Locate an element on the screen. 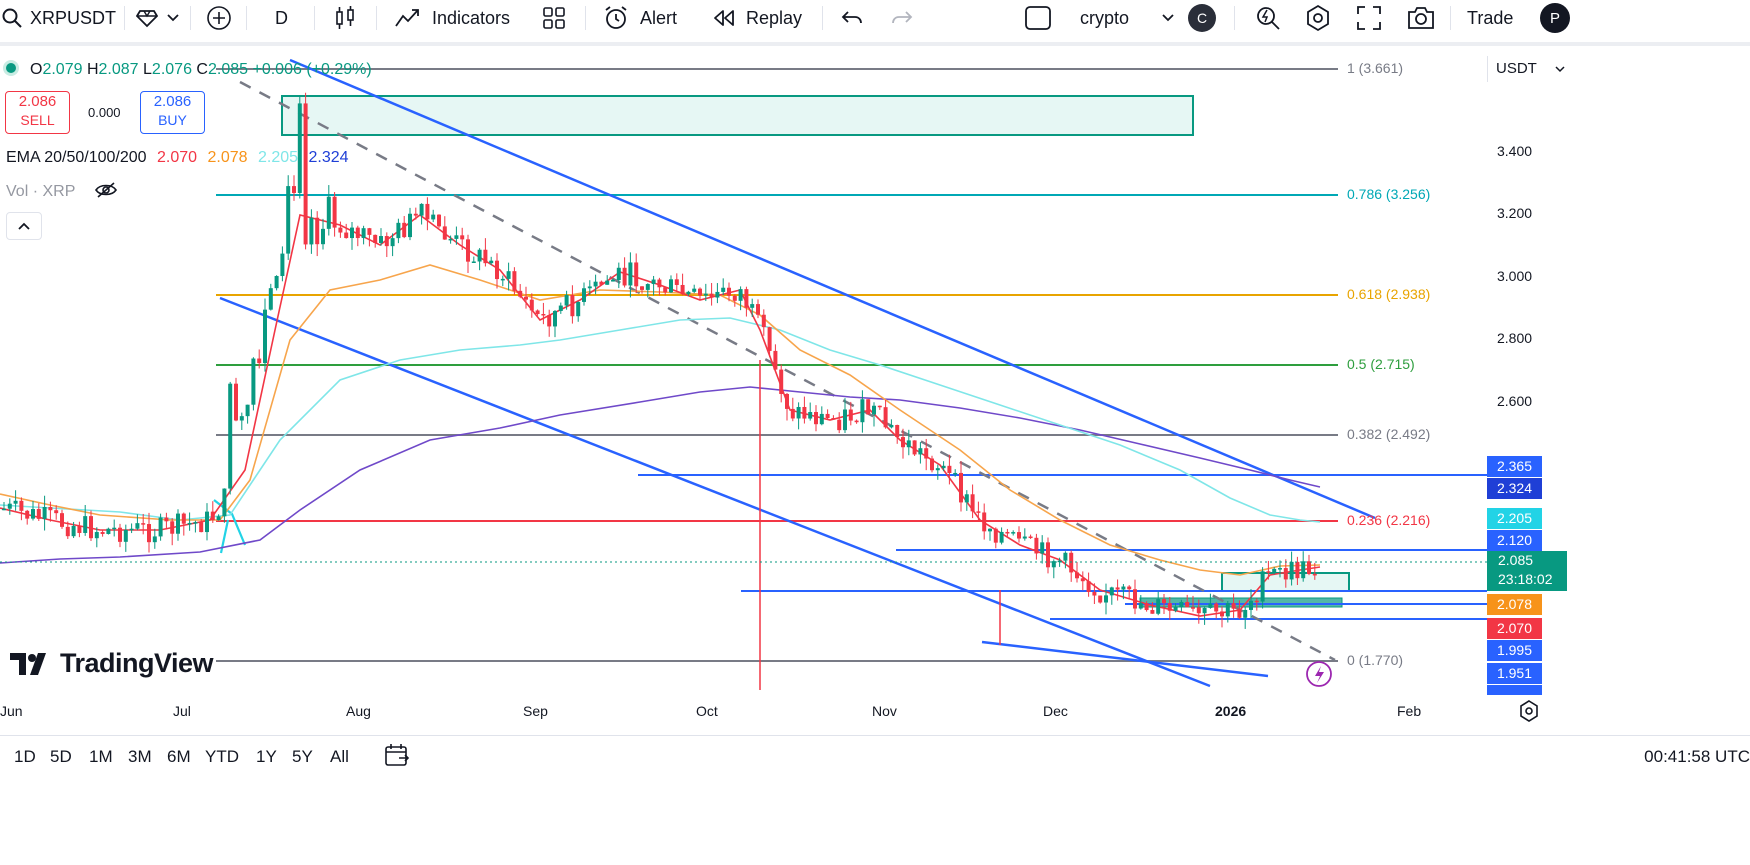 The width and height of the screenshot is (1750, 865). trade-button: Trade is located at coordinates (1490, 18).